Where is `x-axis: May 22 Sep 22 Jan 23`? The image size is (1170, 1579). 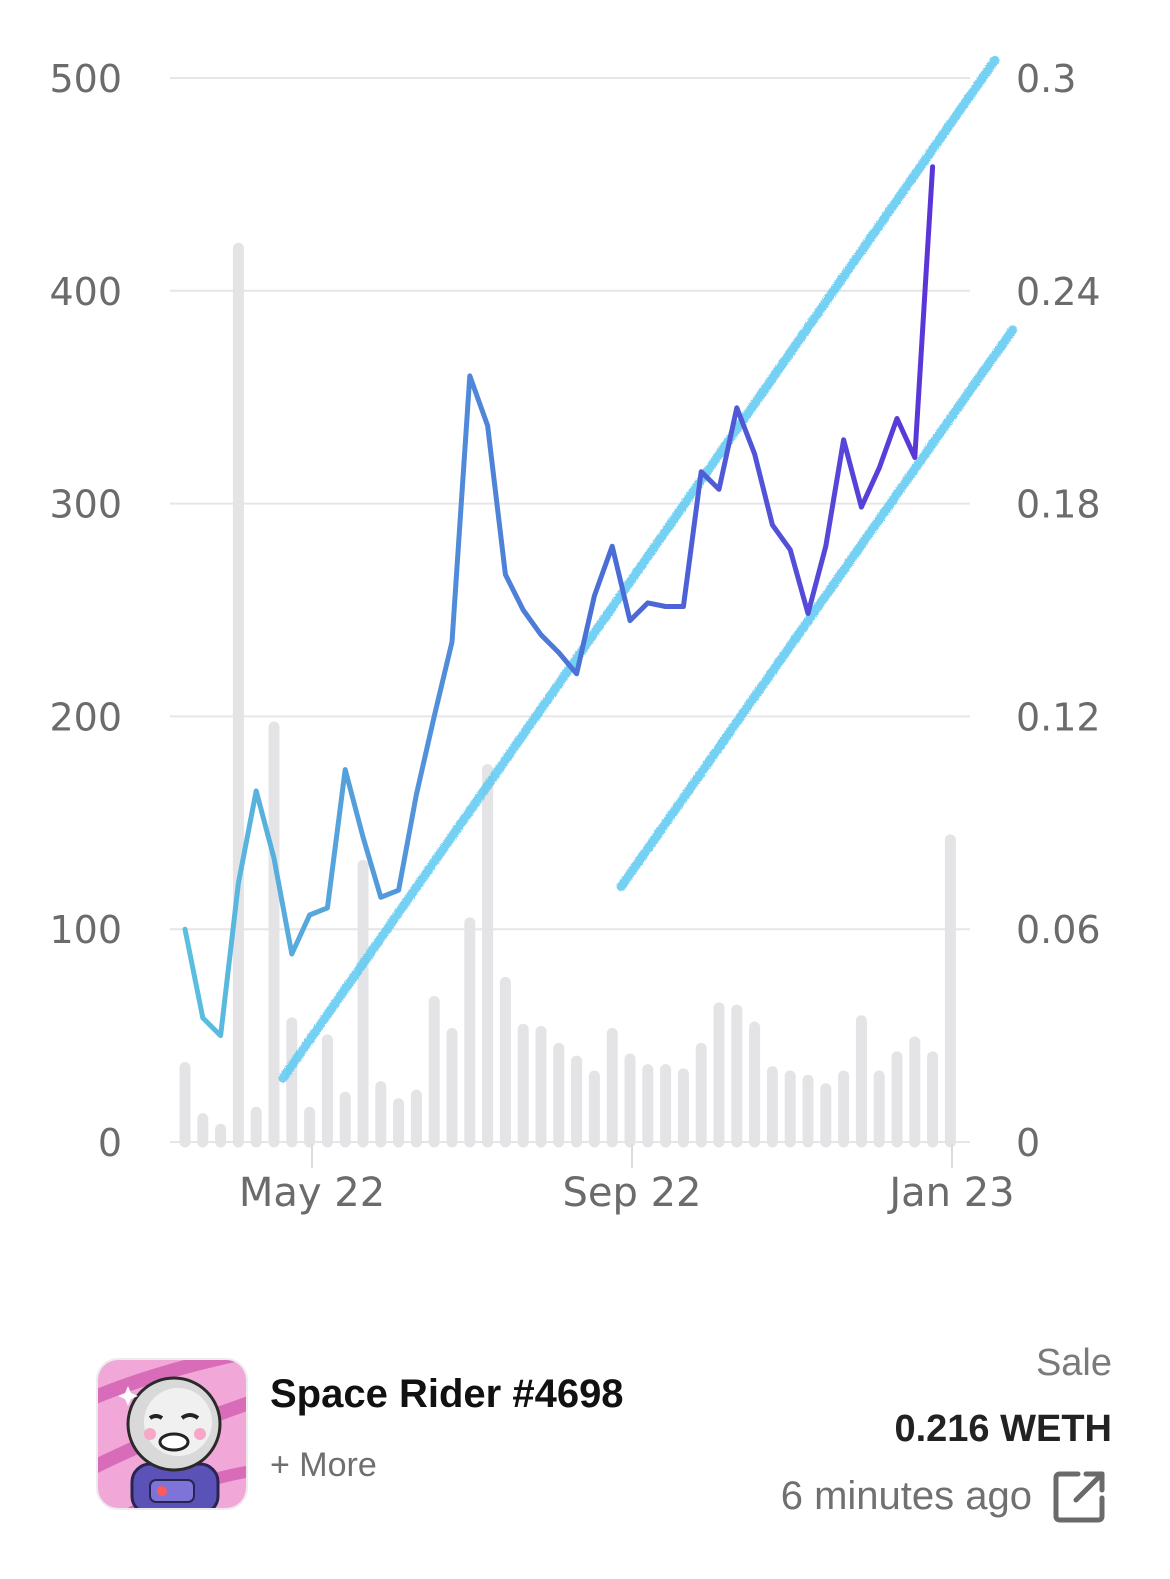
x-axis: May 22 Sep 22 Jan 23 is located at coordinates (627, 1180).